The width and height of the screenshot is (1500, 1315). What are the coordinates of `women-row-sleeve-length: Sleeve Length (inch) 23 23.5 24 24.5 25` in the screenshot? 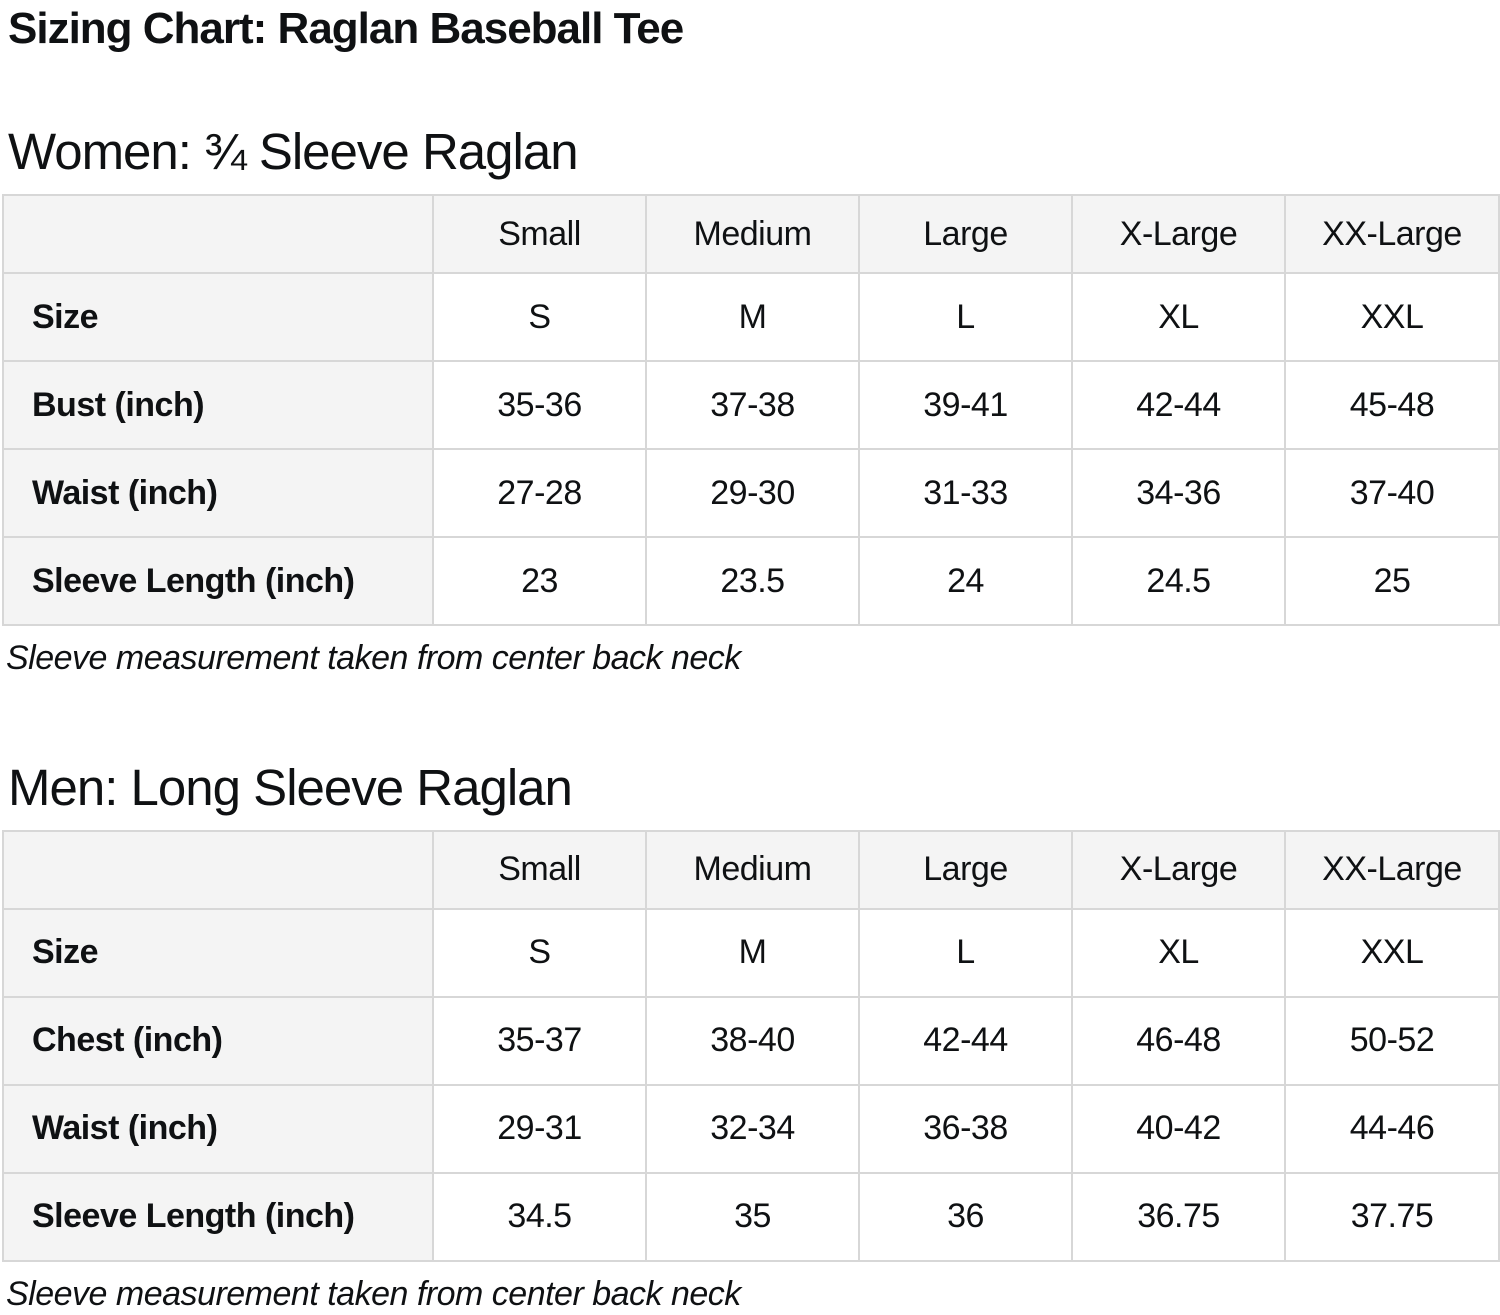 It's located at (751, 581).